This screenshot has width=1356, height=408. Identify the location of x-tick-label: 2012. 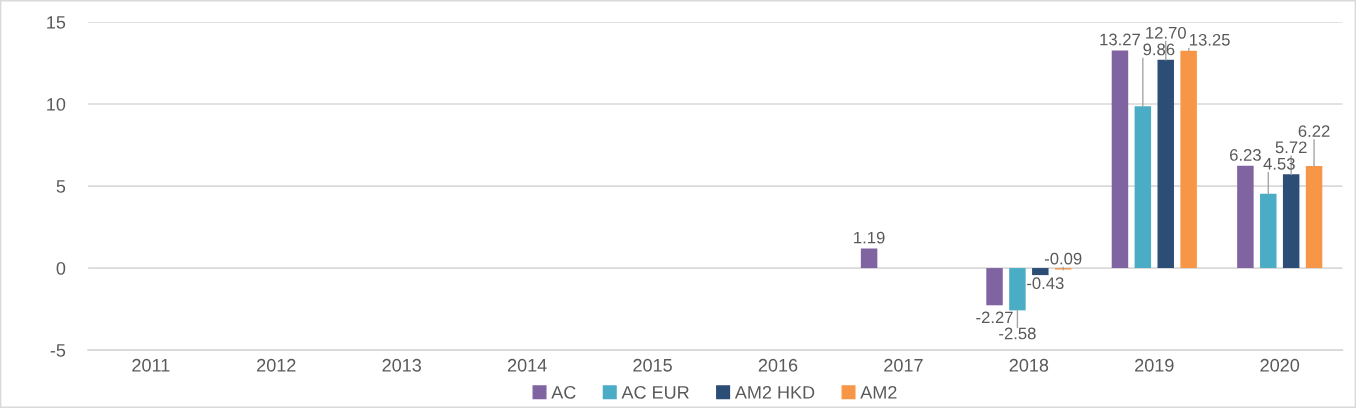
(276, 365).